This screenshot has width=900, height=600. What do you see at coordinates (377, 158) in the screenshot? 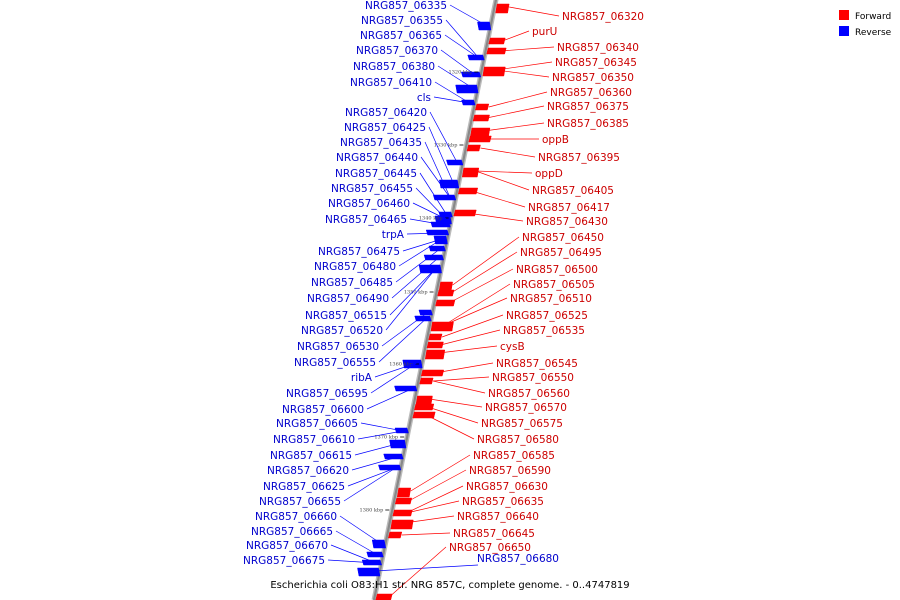
I see `reverse-gene-label-10: NRG857_06440` at bounding box center [377, 158].